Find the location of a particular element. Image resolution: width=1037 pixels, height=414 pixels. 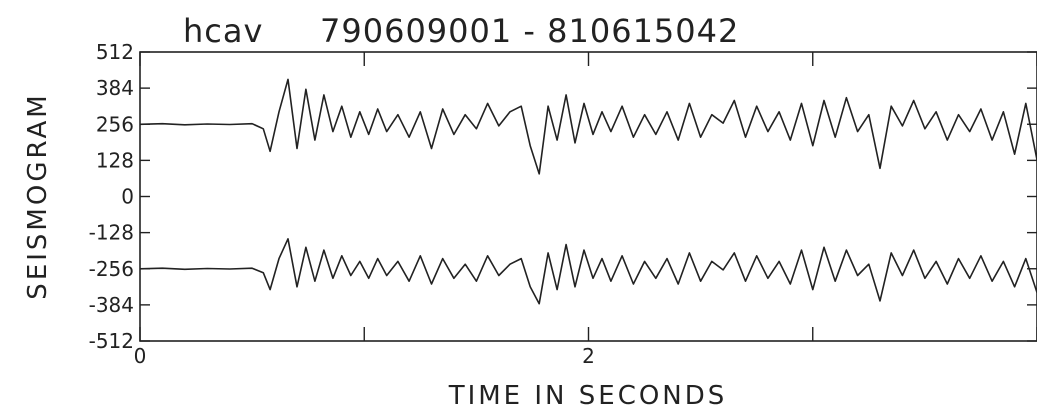

y-tick-label: 384 is located at coordinates (115, 88).